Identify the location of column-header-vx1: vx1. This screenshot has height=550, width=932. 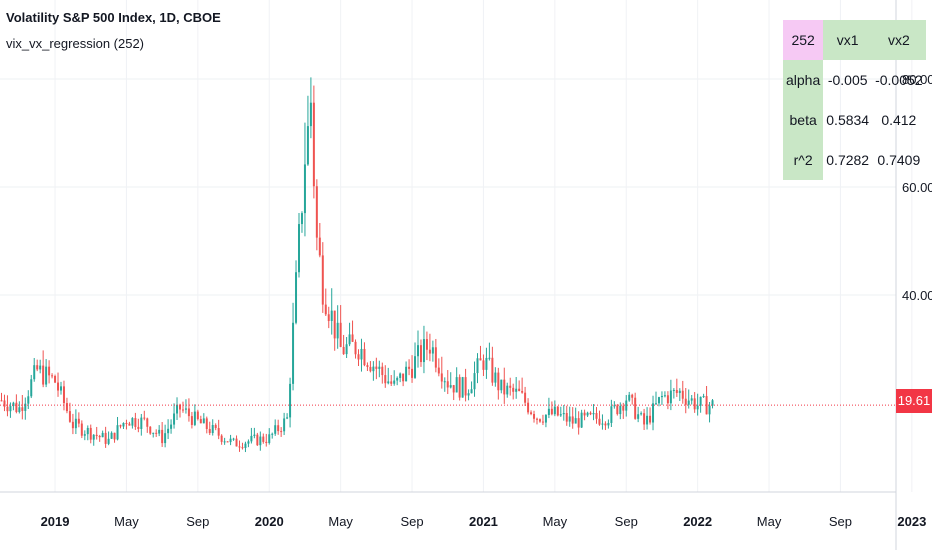
(848, 40).